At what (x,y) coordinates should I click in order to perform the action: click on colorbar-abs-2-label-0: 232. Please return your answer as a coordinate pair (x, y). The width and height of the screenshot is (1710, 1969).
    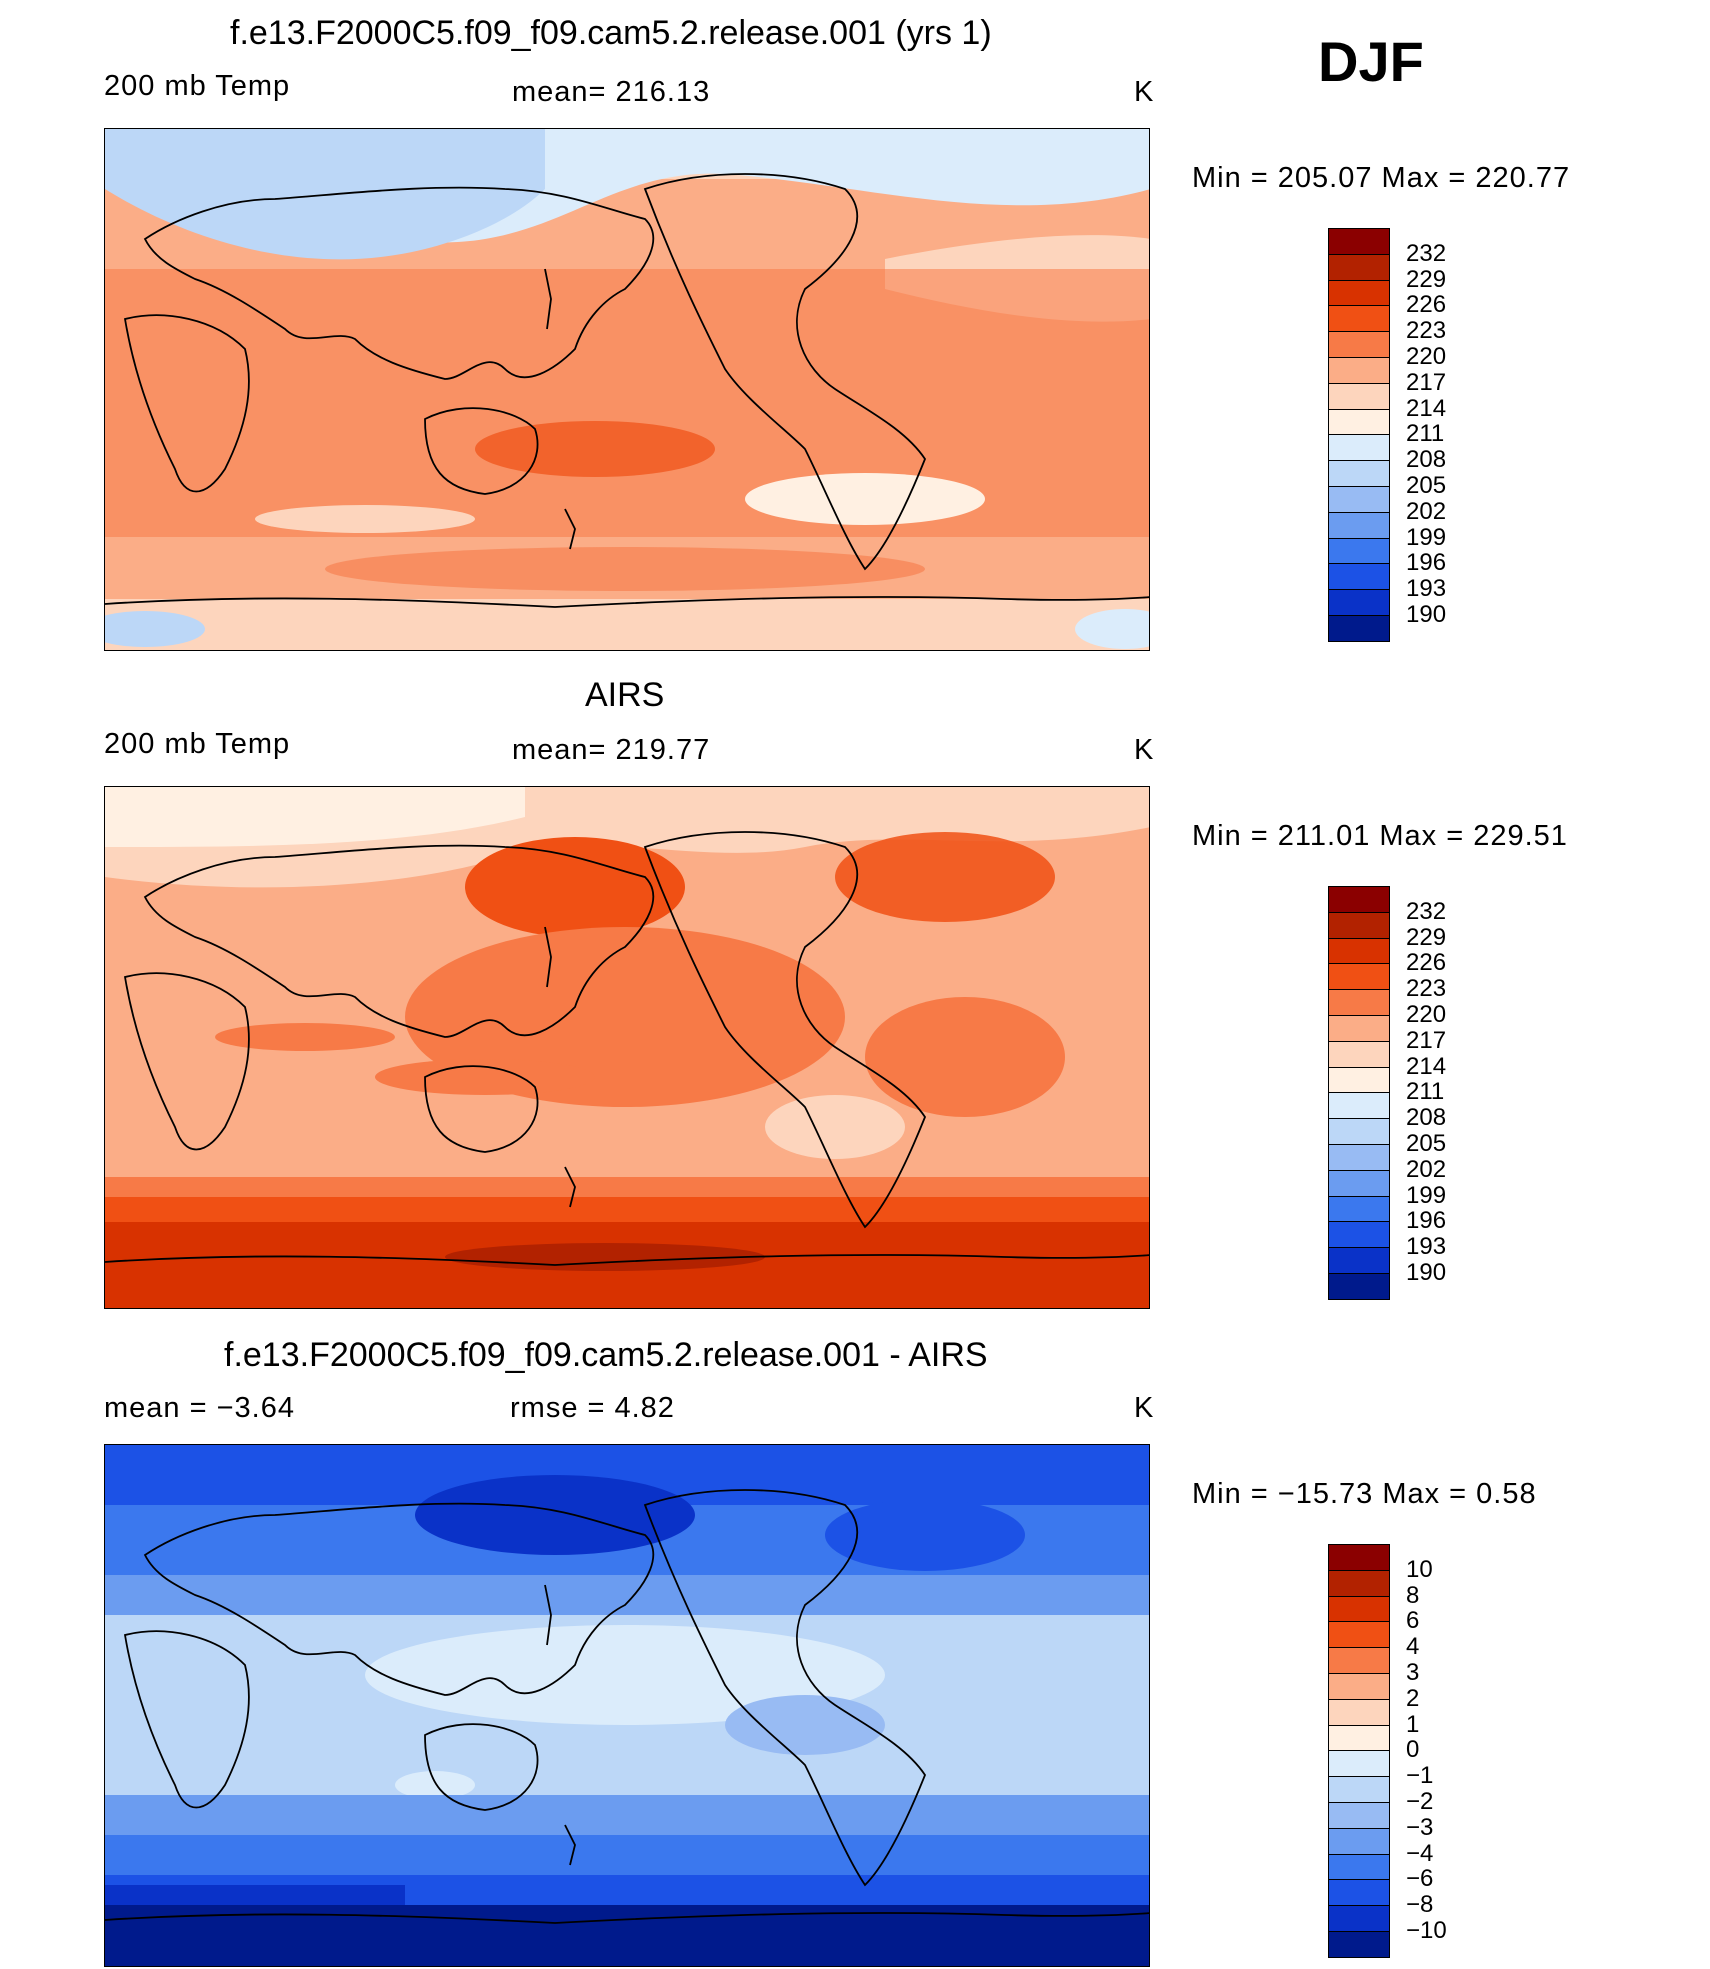
    Looking at the image, I should click on (1426, 911).